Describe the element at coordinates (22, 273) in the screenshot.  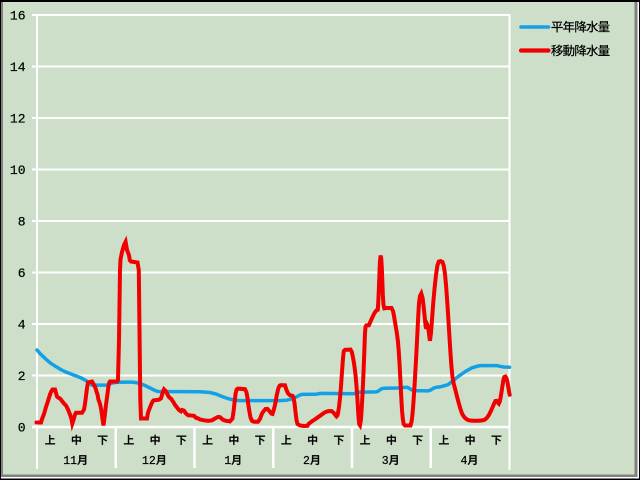
I see `svg-text: 6` at that location.